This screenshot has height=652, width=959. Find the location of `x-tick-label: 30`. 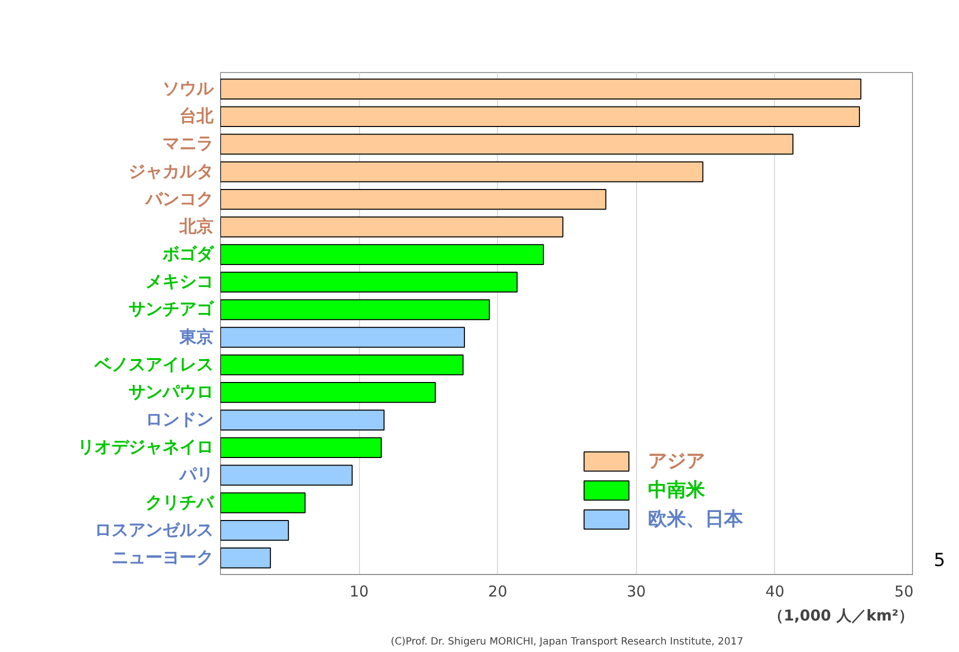

x-tick-label: 30 is located at coordinates (636, 591).